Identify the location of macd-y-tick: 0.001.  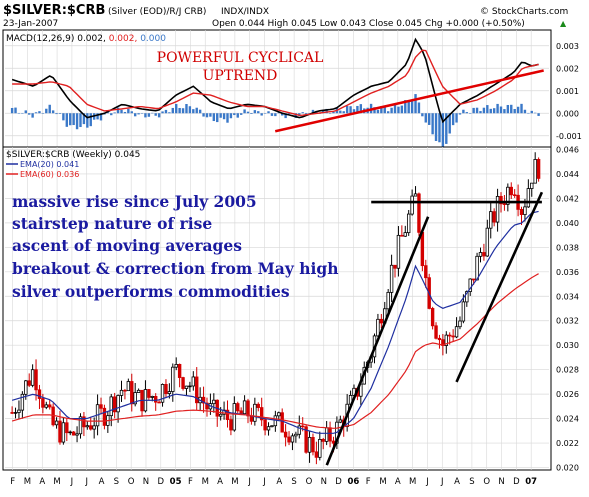
(567, 91).